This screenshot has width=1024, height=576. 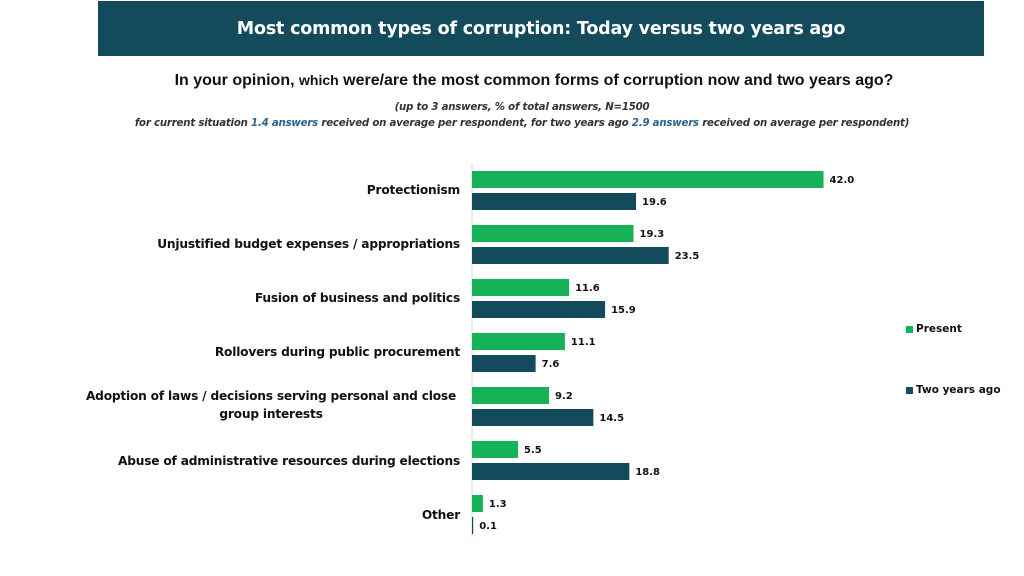 What do you see at coordinates (319, 80) in the screenshot?
I see `question-part-2: which` at bounding box center [319, 80].